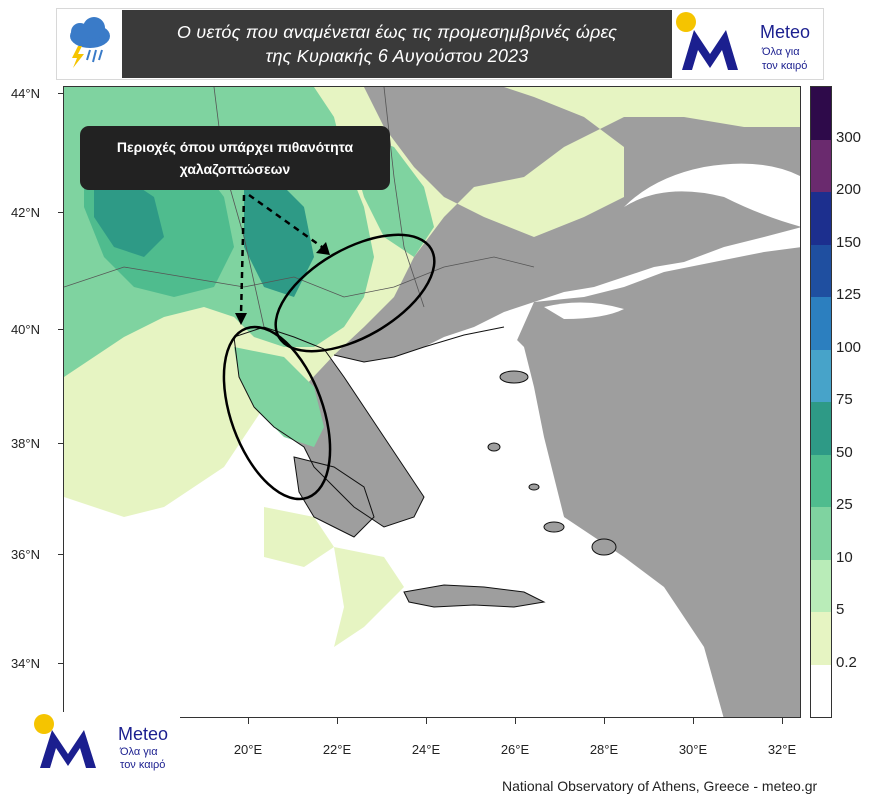  What do you see at coordinates (849, 242) in the screenshot?
I see `legend-label: 150` at bounding box center [849, 242].